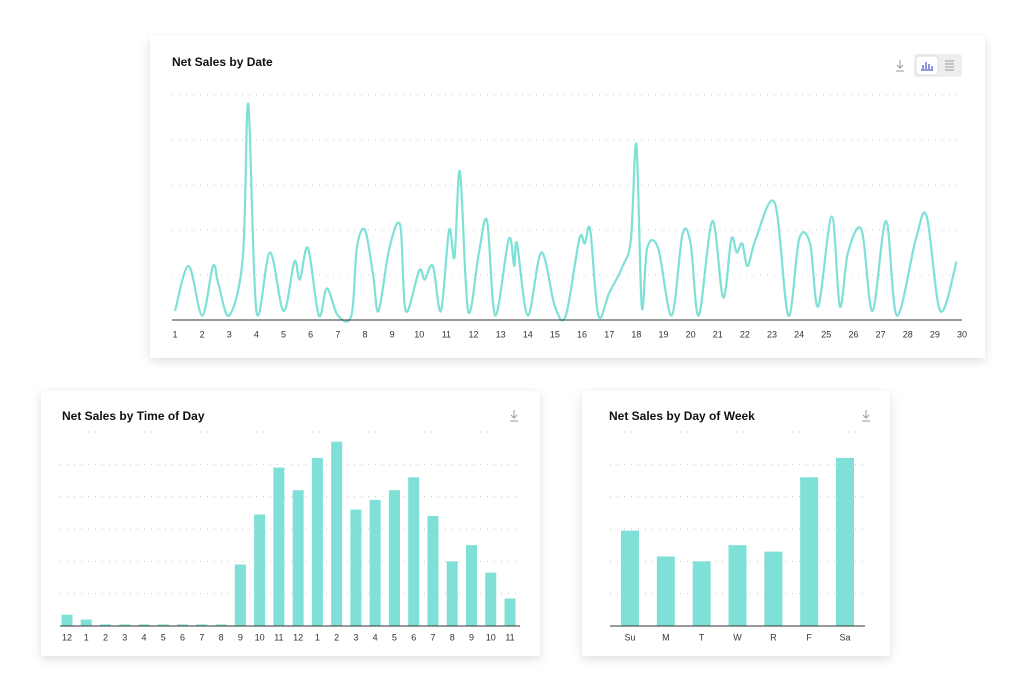 The image size is (1024, 700). I want to click on x-tick-label: R, so click(773, 637).